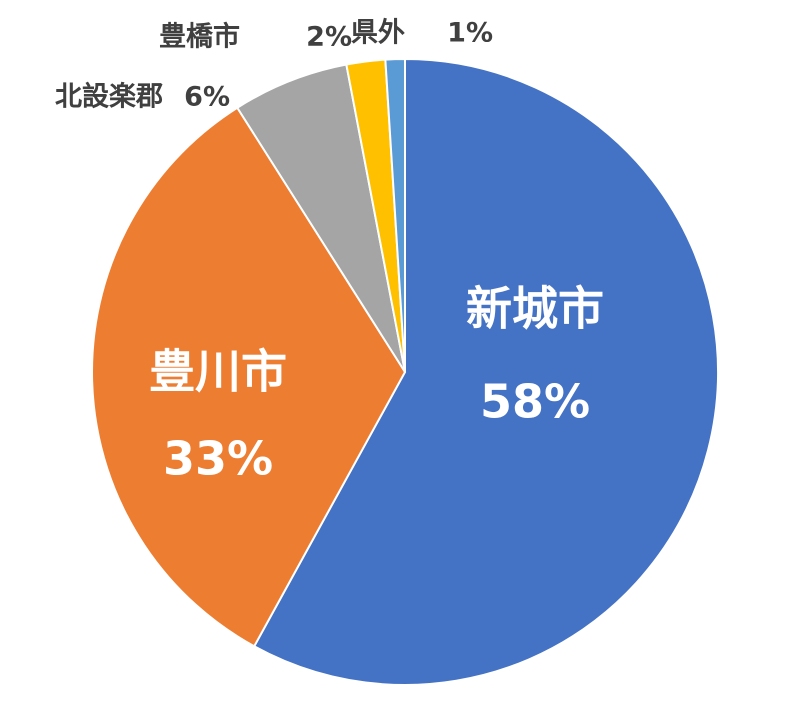 The width and height of the screenshot is (795, 716). Describe the element at coordinates (199, 37) in the screenshot. I see `slice-label: 豊橋市` at that location.